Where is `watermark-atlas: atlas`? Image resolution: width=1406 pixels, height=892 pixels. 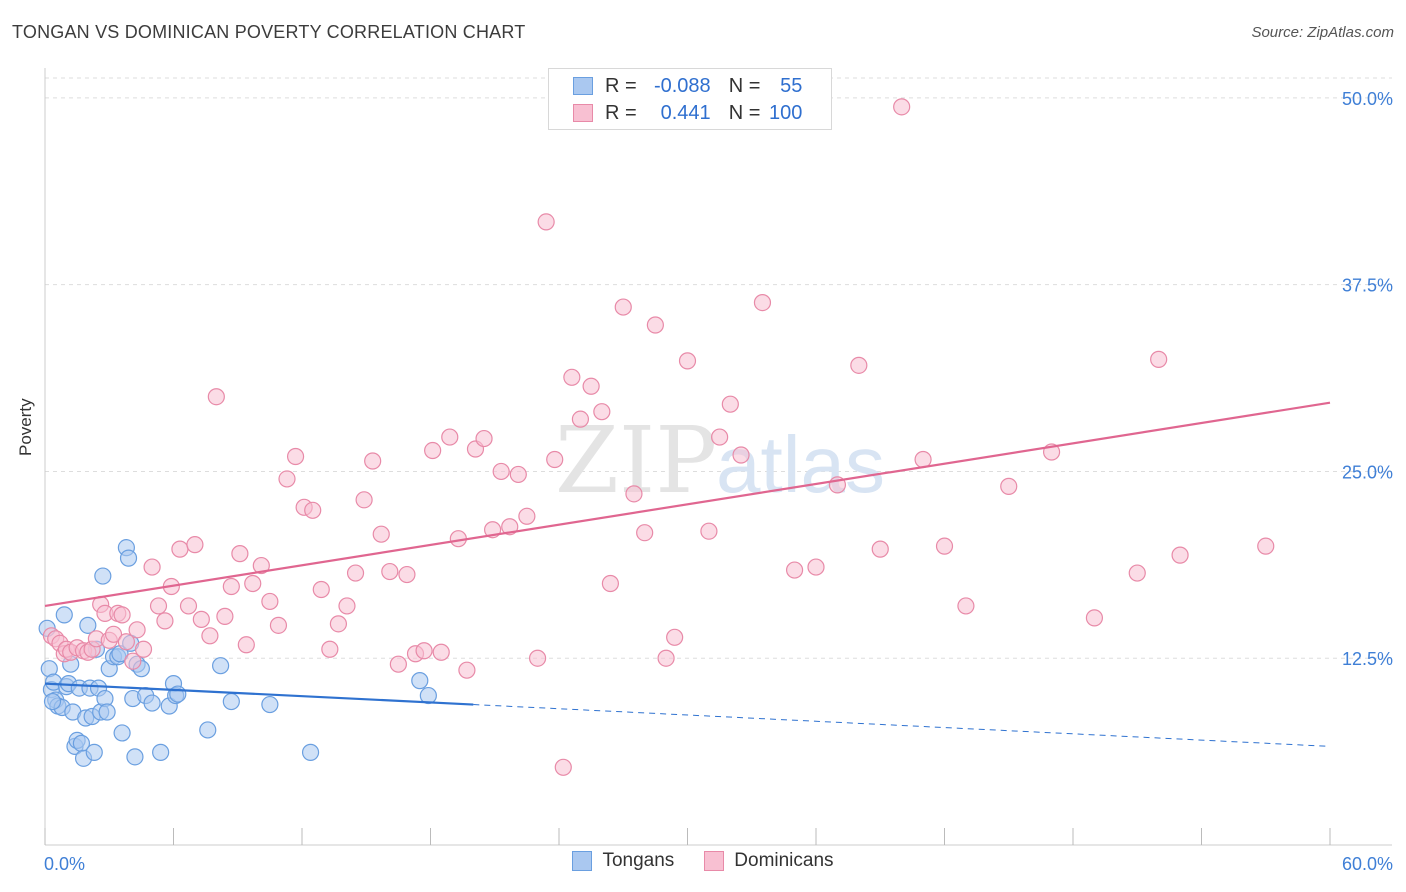 watermark-atlas: atlas is located at coordinates (800, 464).